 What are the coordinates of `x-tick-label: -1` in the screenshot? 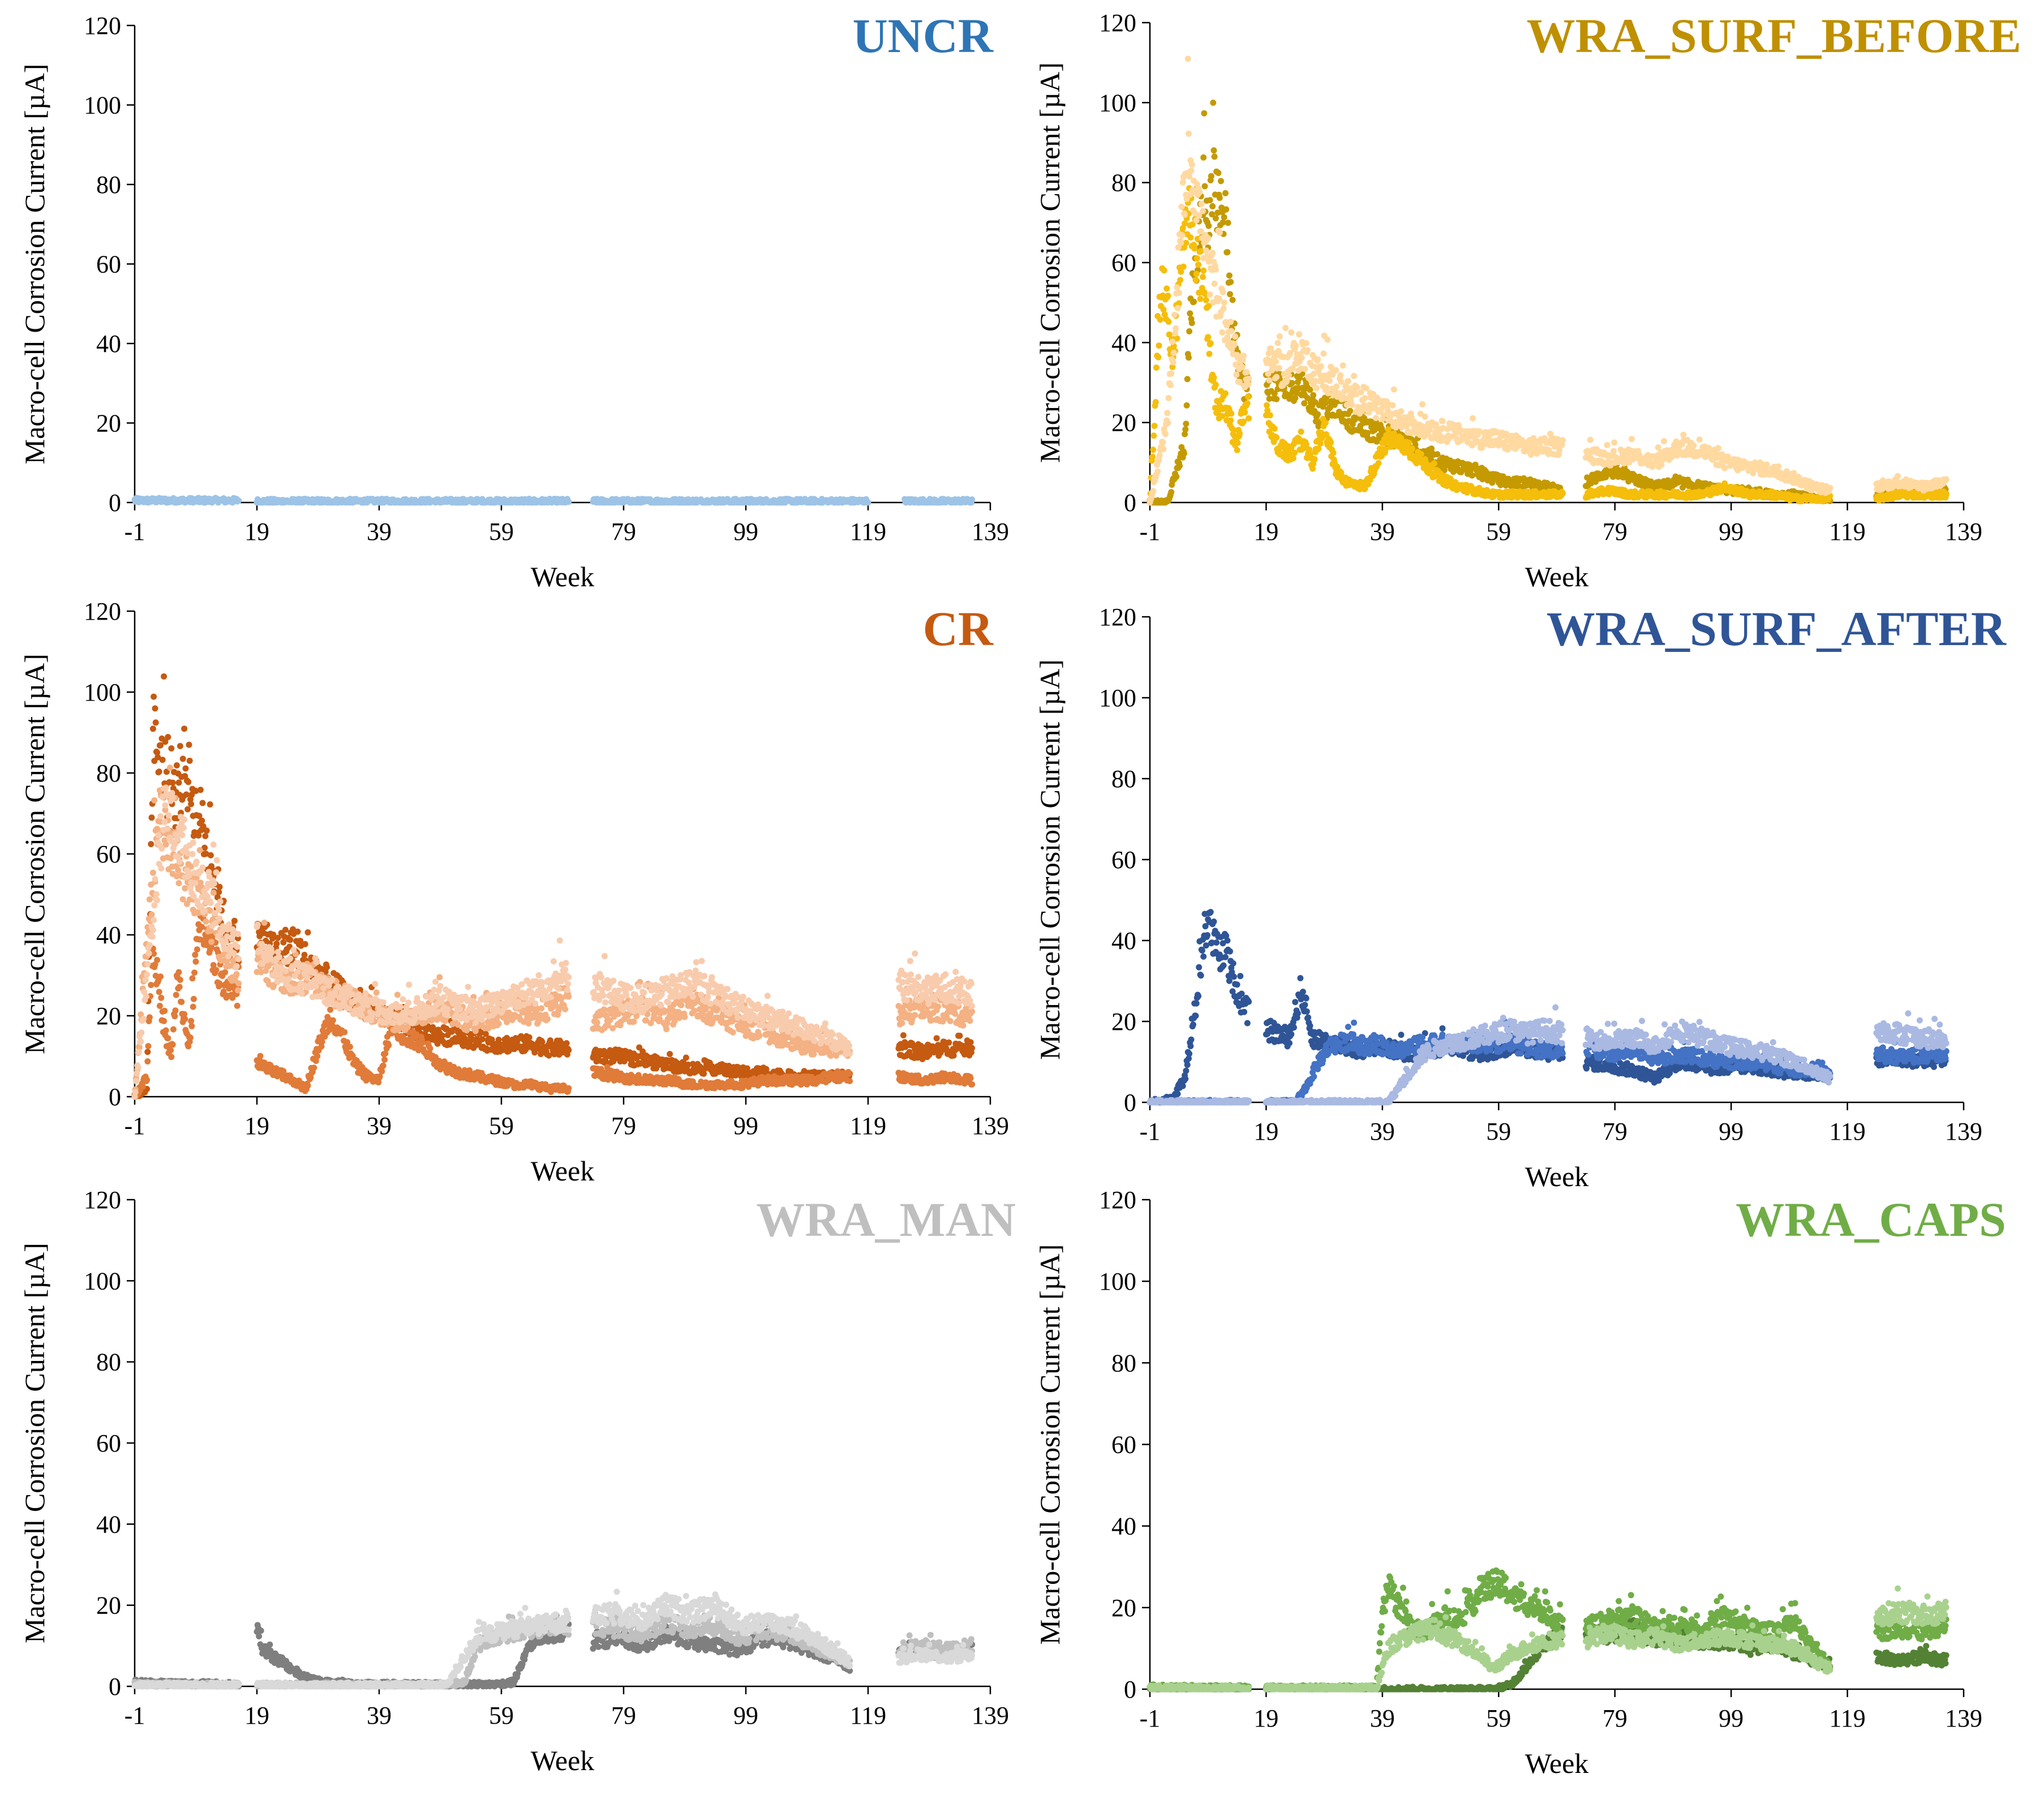 It's located at (1150, 532).